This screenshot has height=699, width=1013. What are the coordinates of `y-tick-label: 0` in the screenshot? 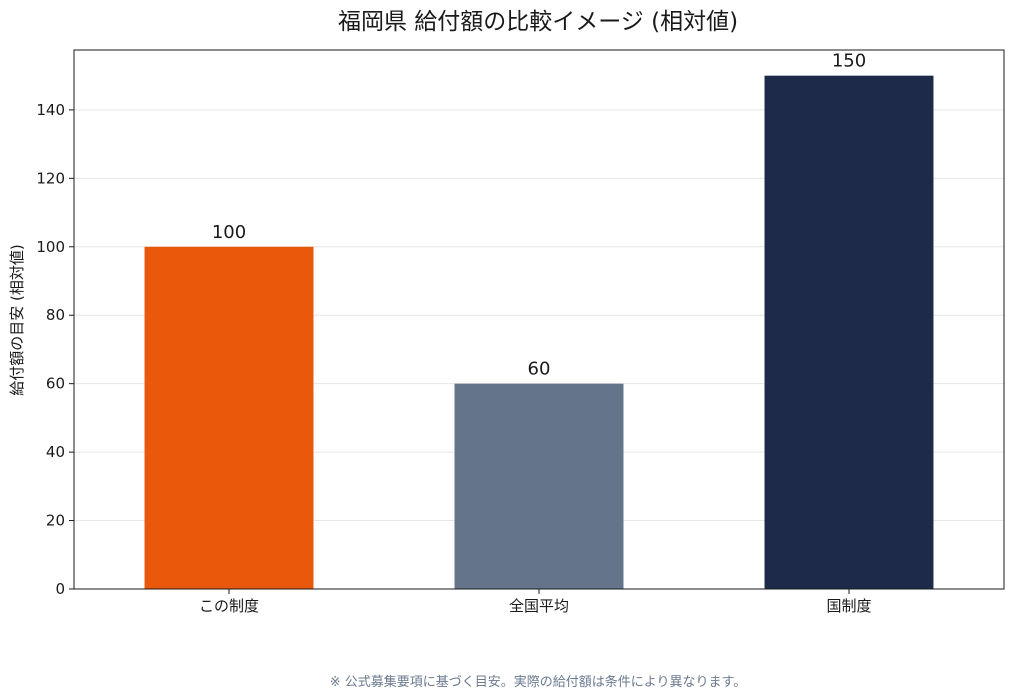 It's located at (60, 589).